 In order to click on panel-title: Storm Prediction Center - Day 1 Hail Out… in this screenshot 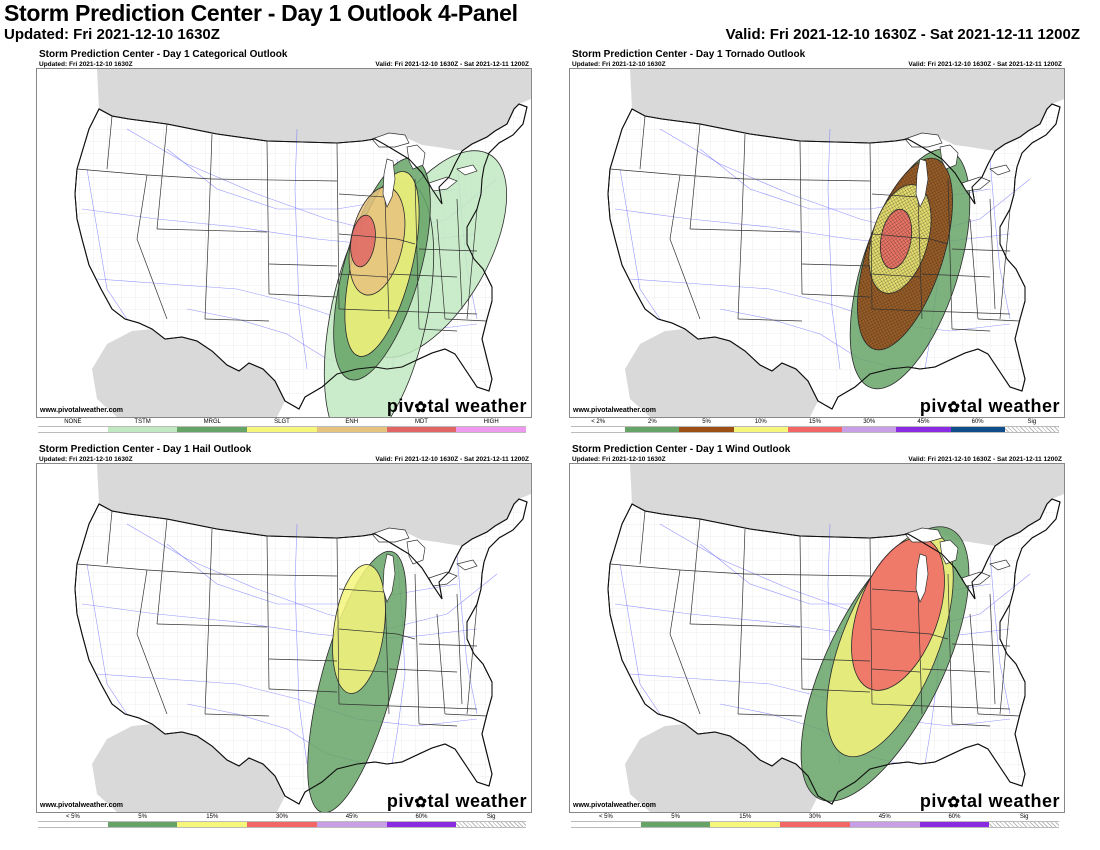, I will do `click(145, 449)`.